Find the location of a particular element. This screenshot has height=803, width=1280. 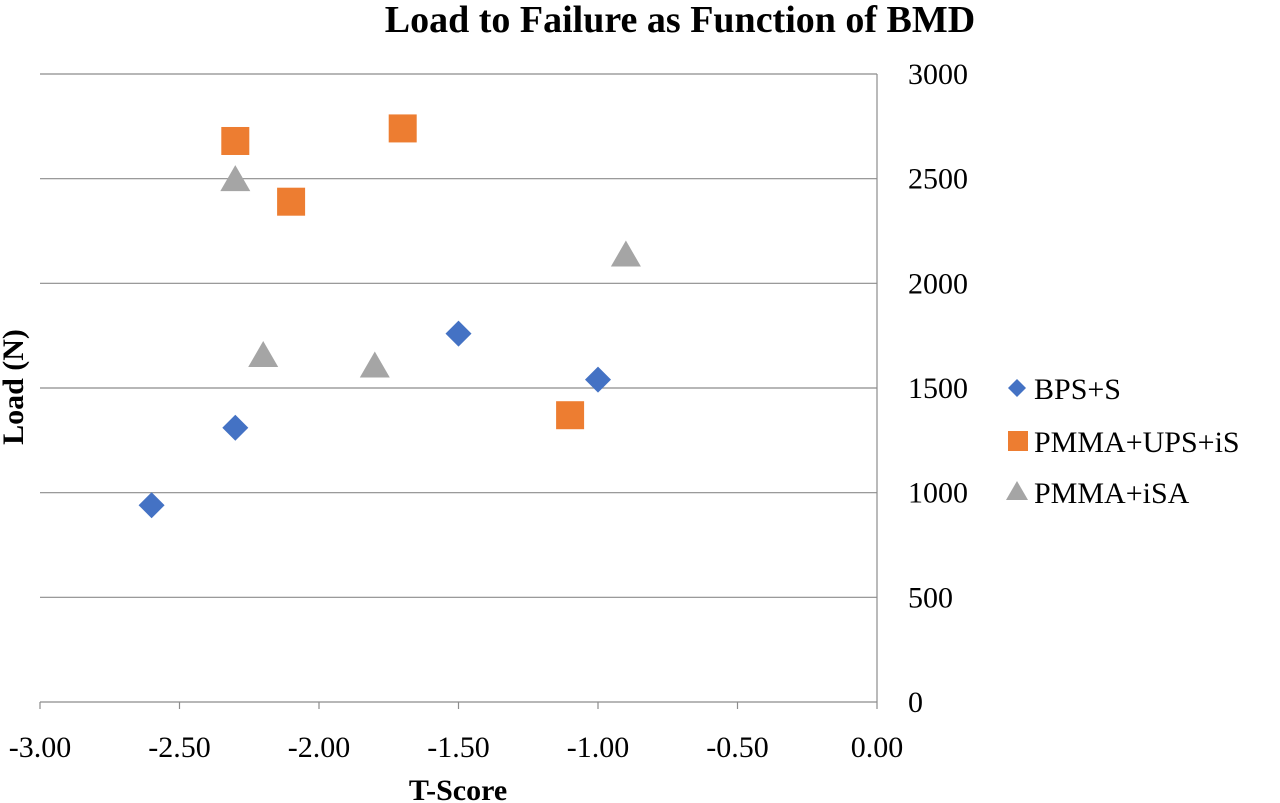

y-tick-label: 2000 is located at coordinates (938, 283).